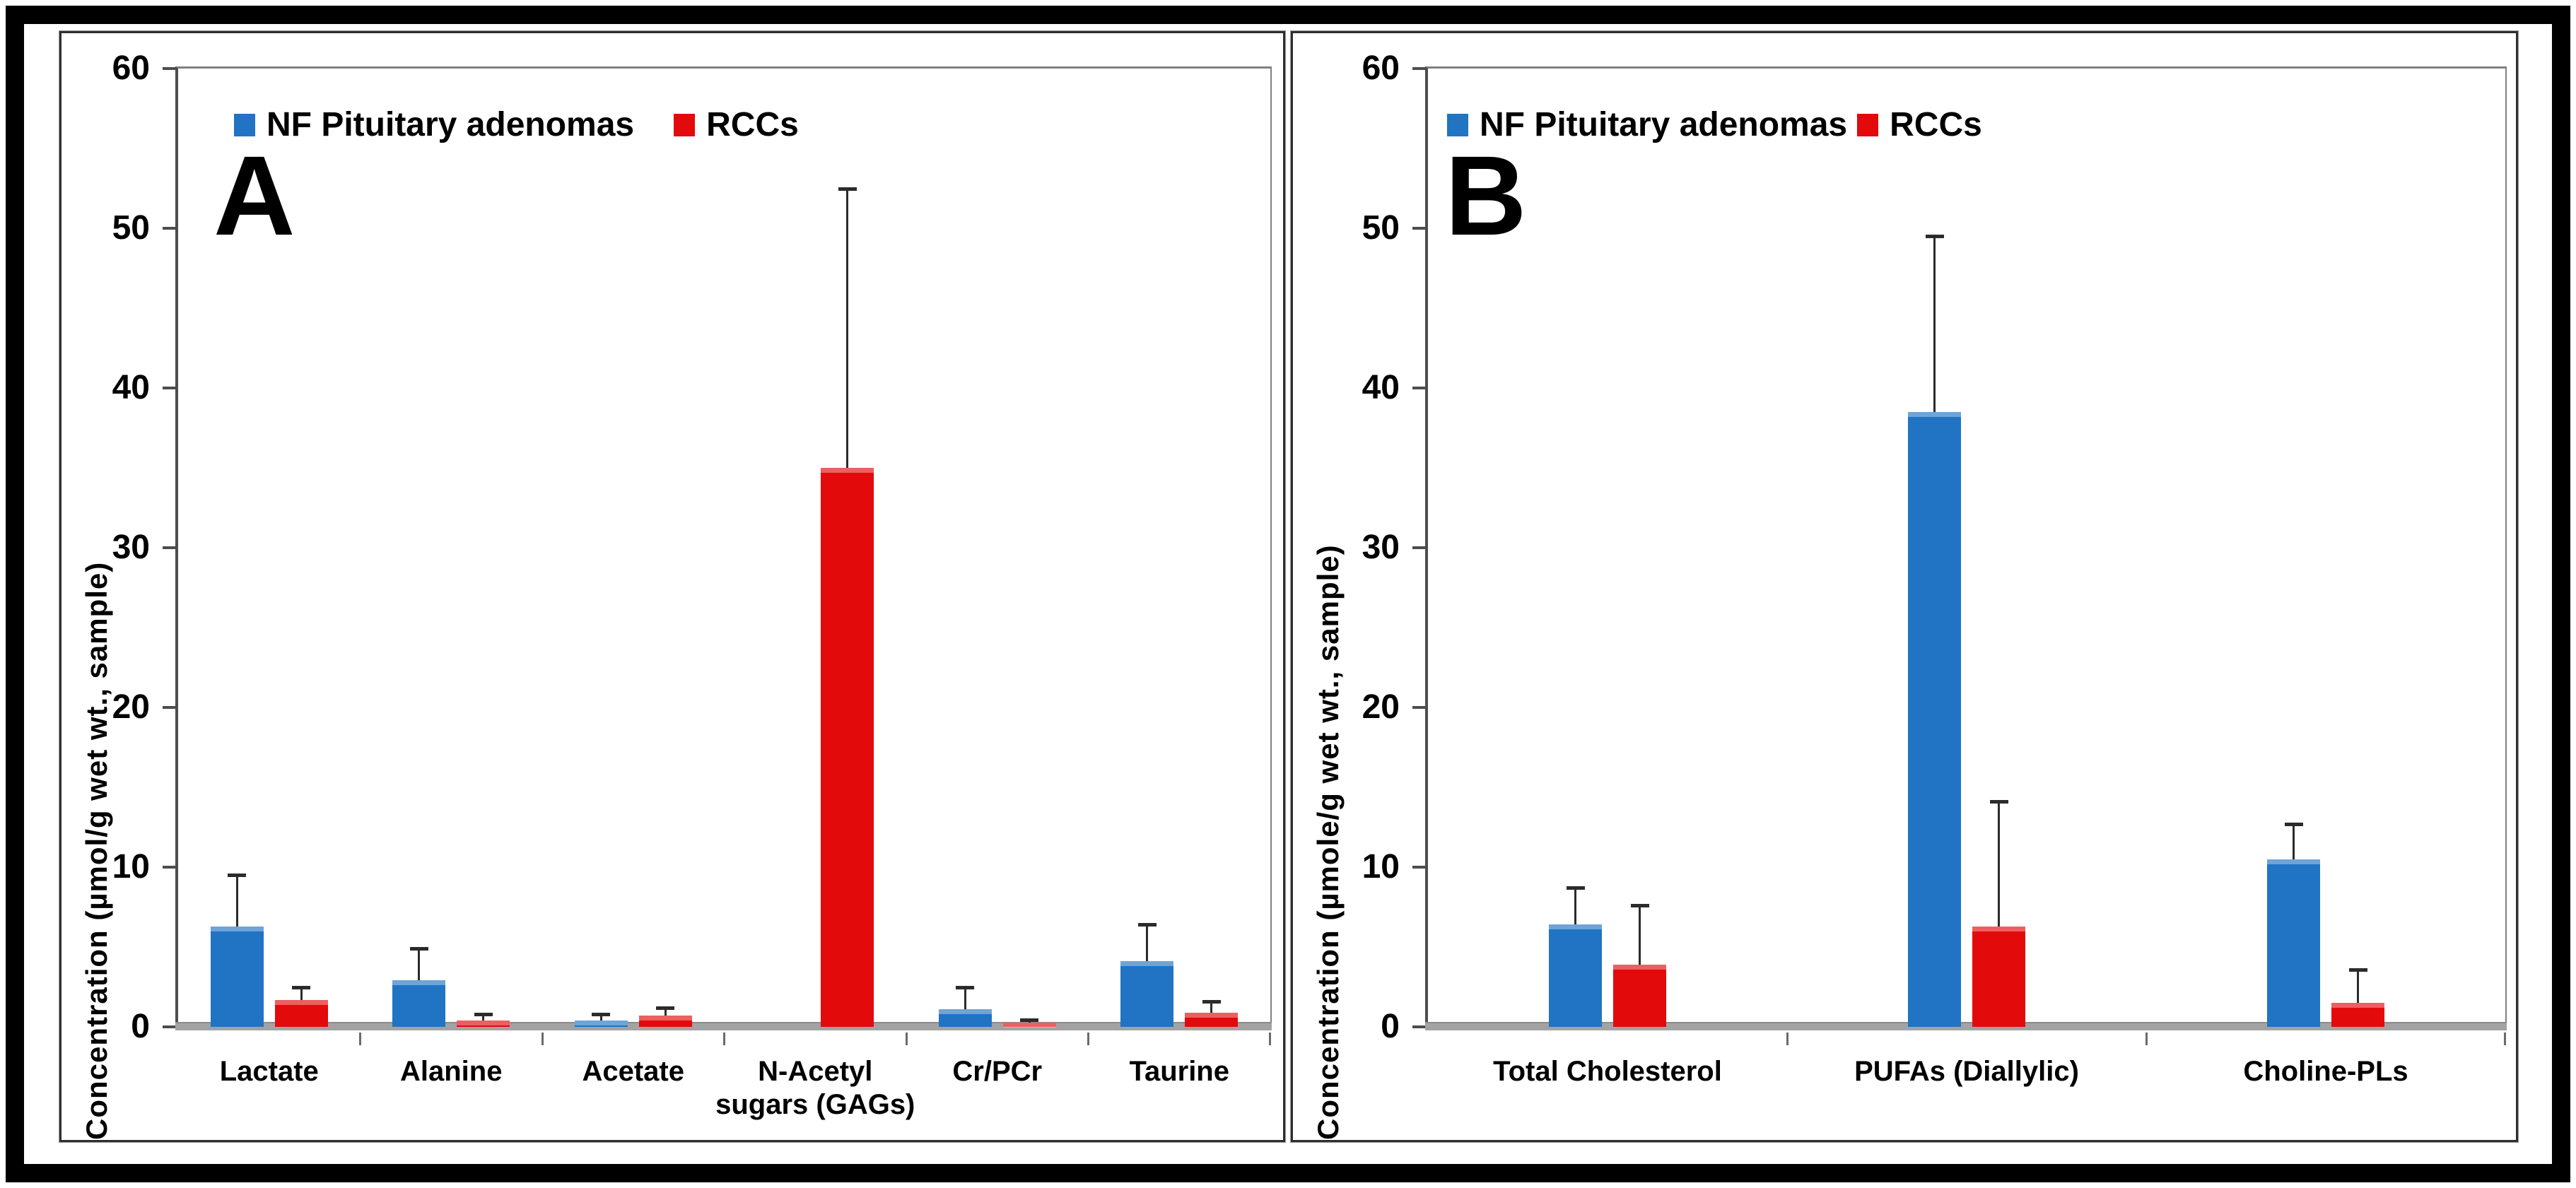 This screenshot has height=1188, width=2576. I want to click on panel-b-x-axis-baseline, so click(1966, 1026).